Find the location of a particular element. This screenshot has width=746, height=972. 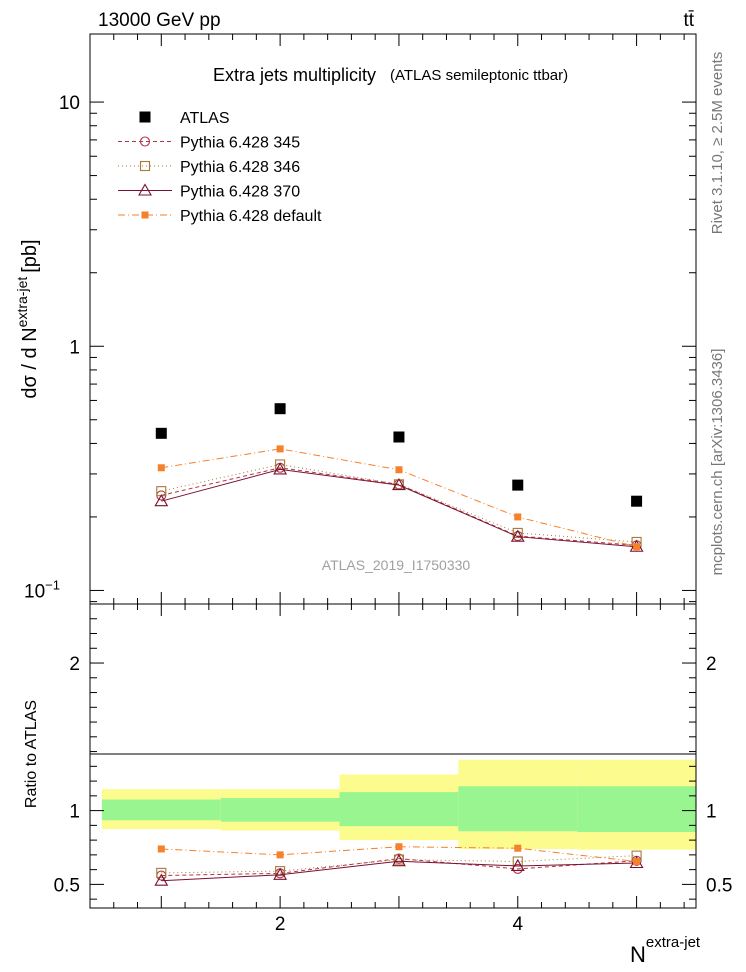

legend-label-2: Pythia 6.428 346 is located at coordinates (240, 167).